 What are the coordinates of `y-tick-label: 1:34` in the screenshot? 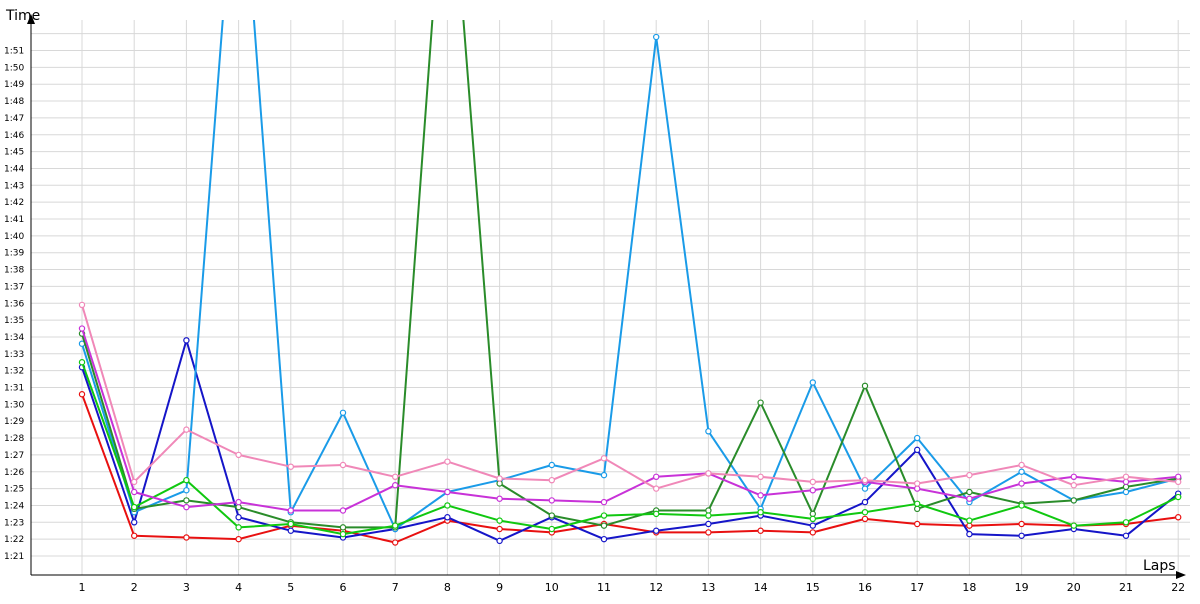 It's located at (14, 338).